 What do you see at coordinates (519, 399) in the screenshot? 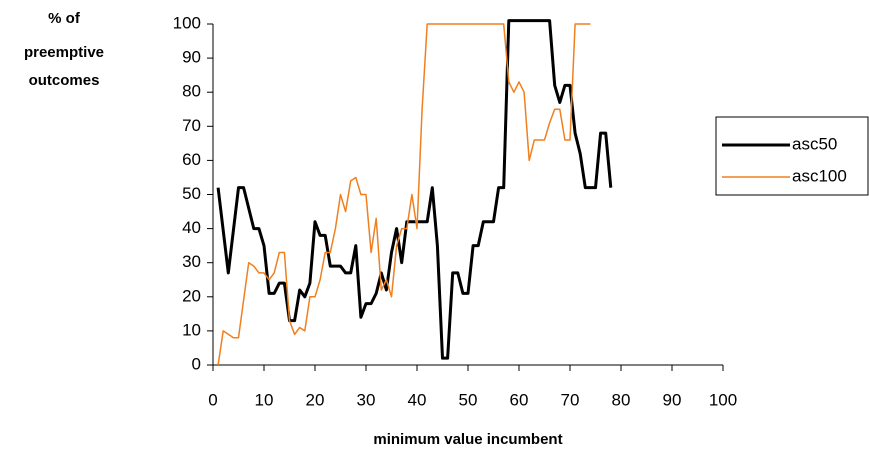
I see `x-tick-label: 60` at bounding box center [519, 399].